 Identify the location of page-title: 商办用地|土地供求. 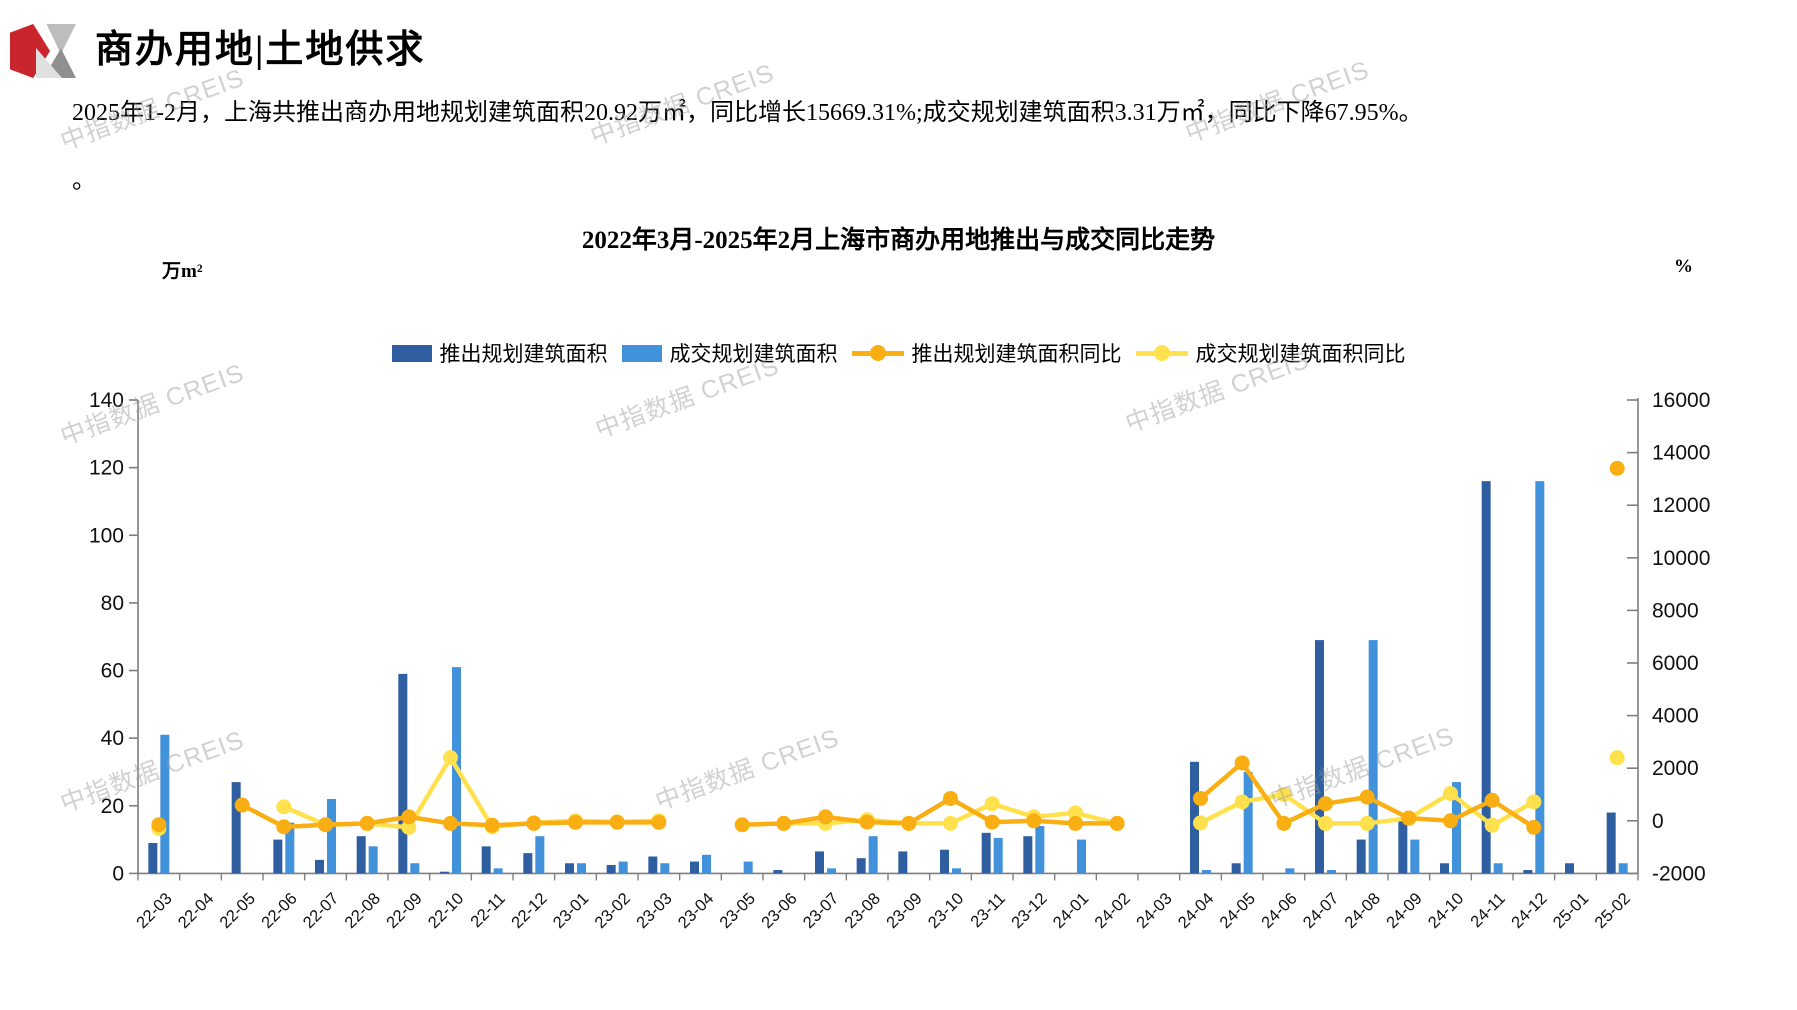
(260, 50).